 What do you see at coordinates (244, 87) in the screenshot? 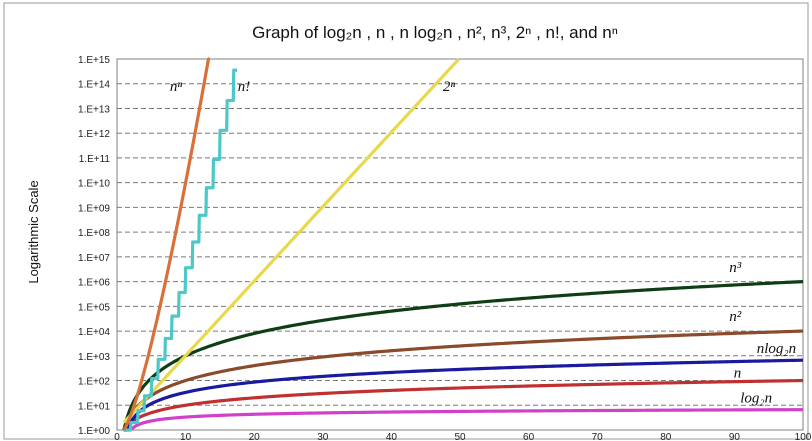
I see `series-label-fact: n!` at bounding box center [244, 87].